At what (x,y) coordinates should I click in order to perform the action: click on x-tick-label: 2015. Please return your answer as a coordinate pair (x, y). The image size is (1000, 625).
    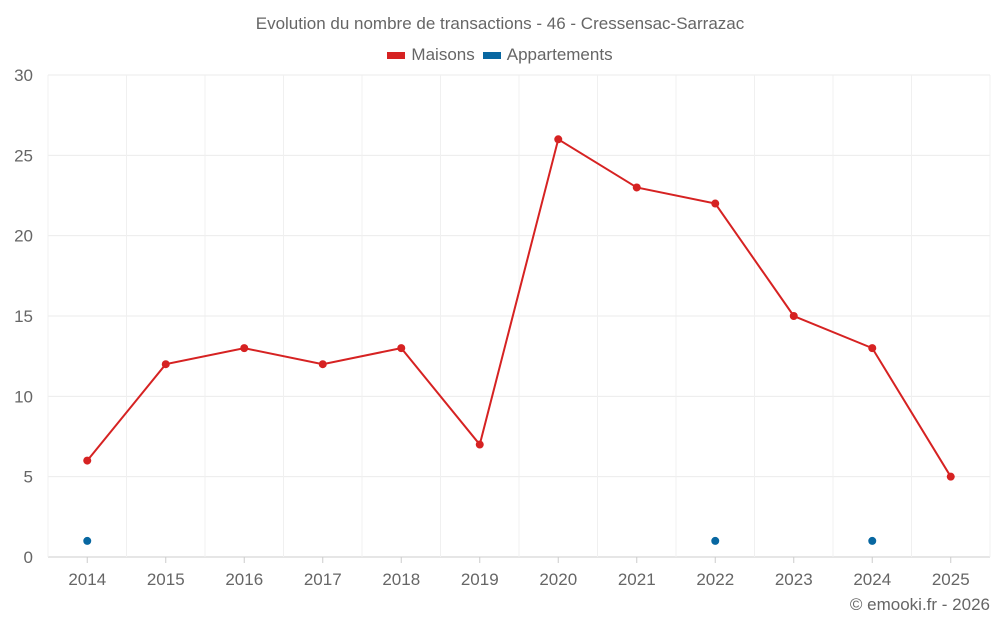
    Looking at the image, I should click on (166, 579).